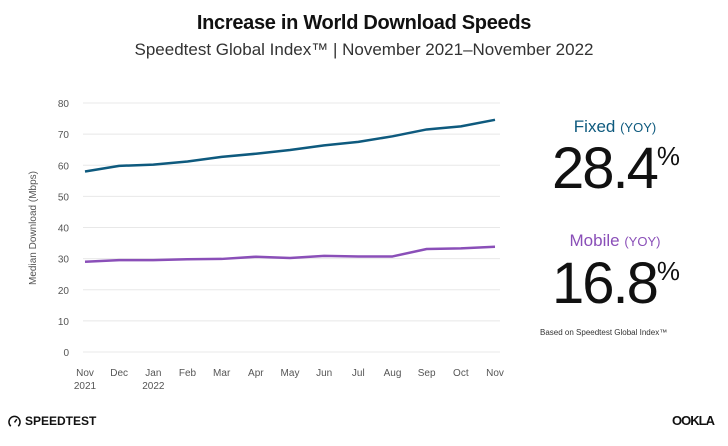 The image size is (728, 446). What do you see at coordinates (605, 168) in the screenshot?
I see `fixed-value-number: 28.4` at bounding box center [605, 168].